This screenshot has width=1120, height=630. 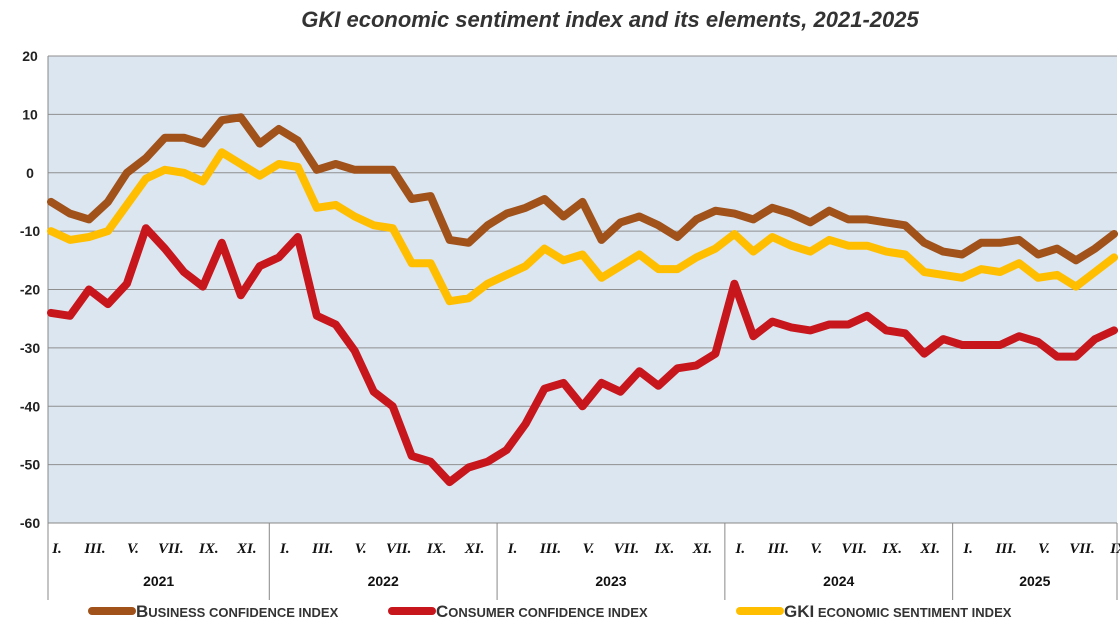 I want to click on year-label: 2021, so click(x=158, y=581).